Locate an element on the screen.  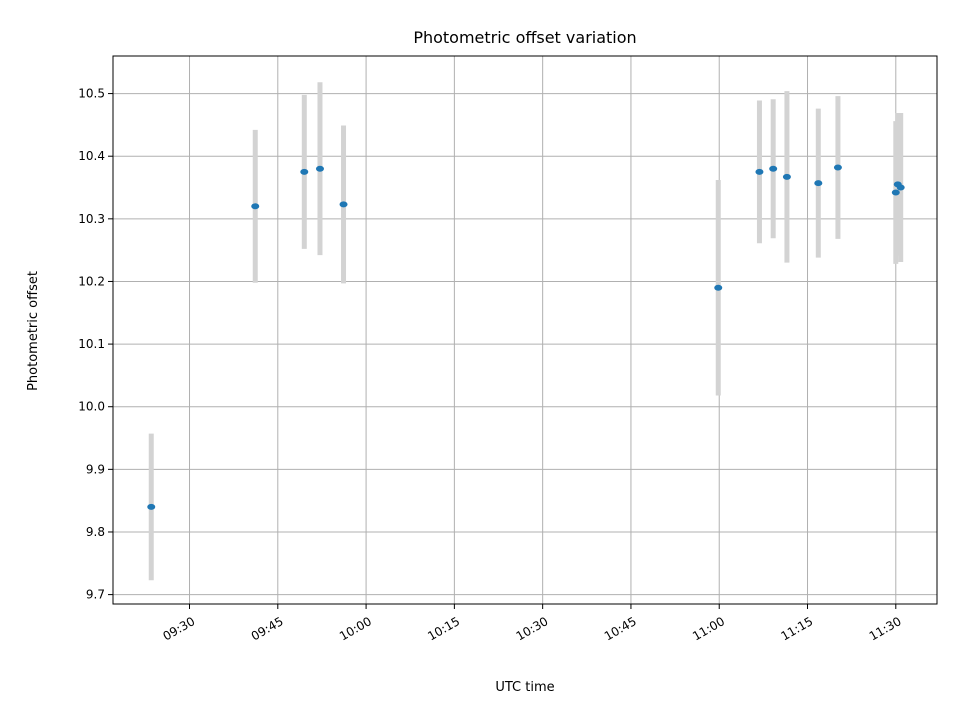
y-tick-label: 9.7 is located at coordinates (95, 595).